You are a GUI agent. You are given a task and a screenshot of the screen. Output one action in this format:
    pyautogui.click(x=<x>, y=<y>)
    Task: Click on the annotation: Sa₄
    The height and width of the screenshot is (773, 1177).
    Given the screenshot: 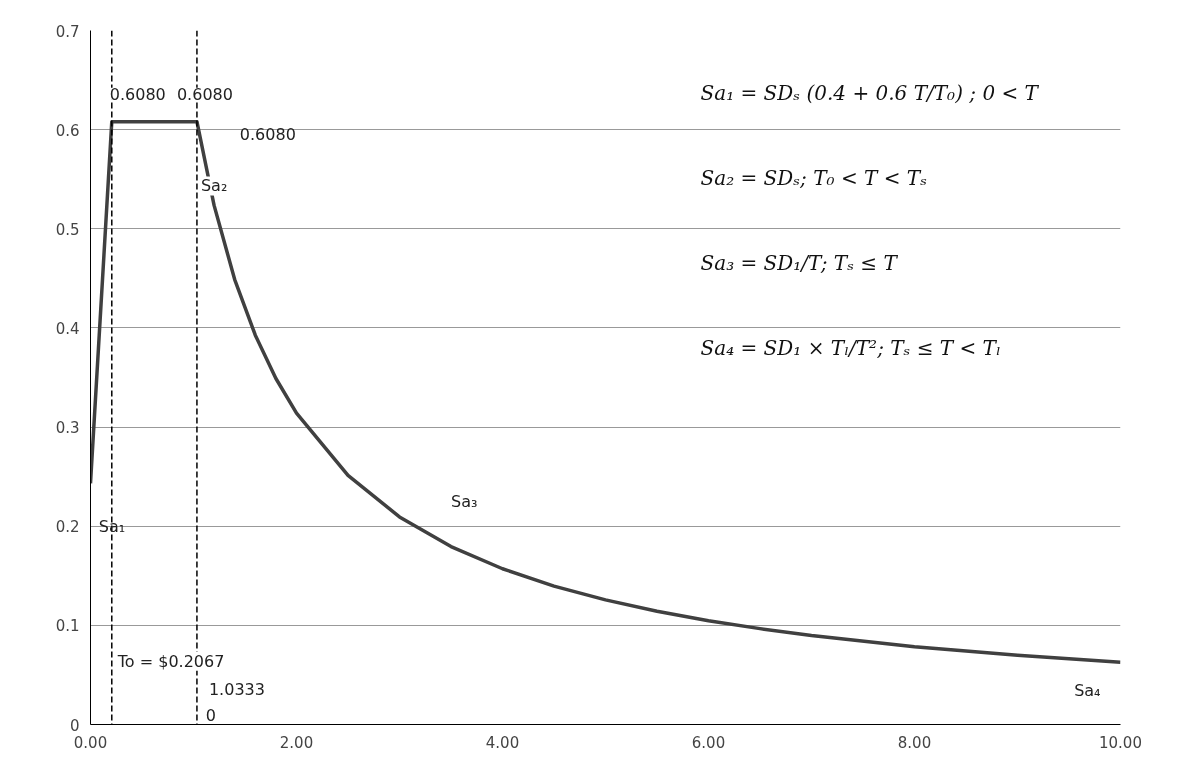 What is the action you would take?
    pyautogui.click(x=1087, y=690)
    